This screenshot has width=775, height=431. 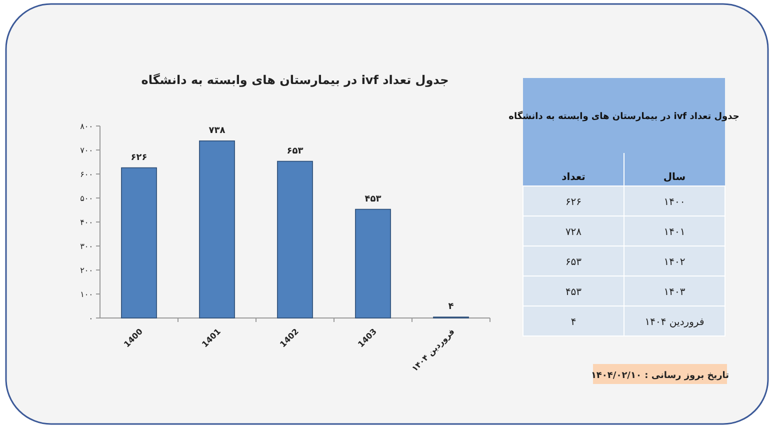 What do you see at coordinates (675, 202) in the screenshot?
I see `text: ۱۴۰۰` at bounding box center [675, 202].